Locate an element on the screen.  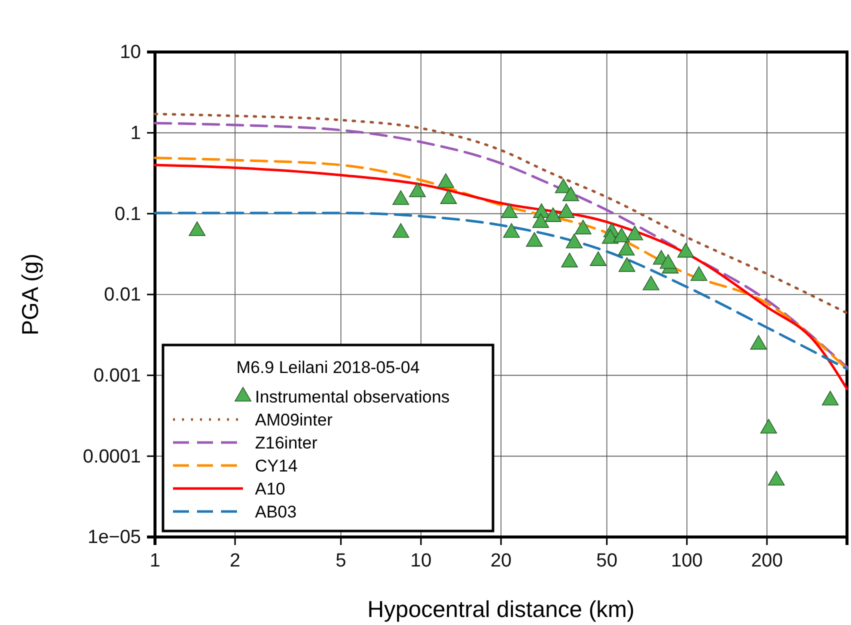
legend-label: AM09inter is located at coordinates (294, 420).